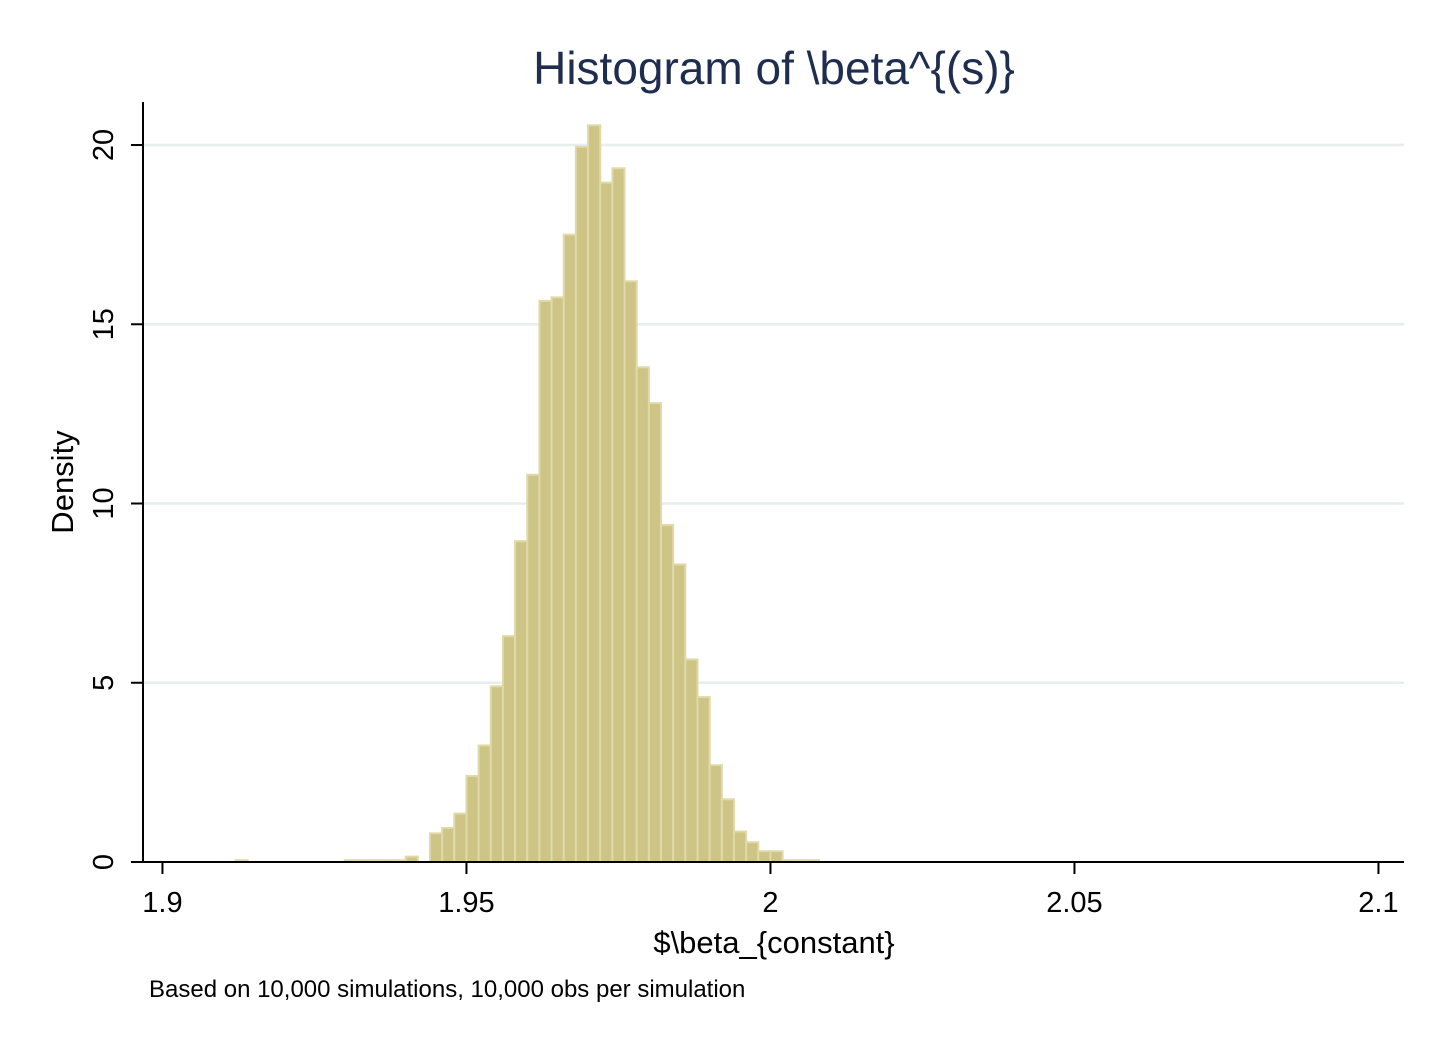 The width and height of the screenshot is (1442, 1048). Describe the element at coordinates (1074, 903) in the screenshot. I see `x-tick-label-3: 2.05` at that location.